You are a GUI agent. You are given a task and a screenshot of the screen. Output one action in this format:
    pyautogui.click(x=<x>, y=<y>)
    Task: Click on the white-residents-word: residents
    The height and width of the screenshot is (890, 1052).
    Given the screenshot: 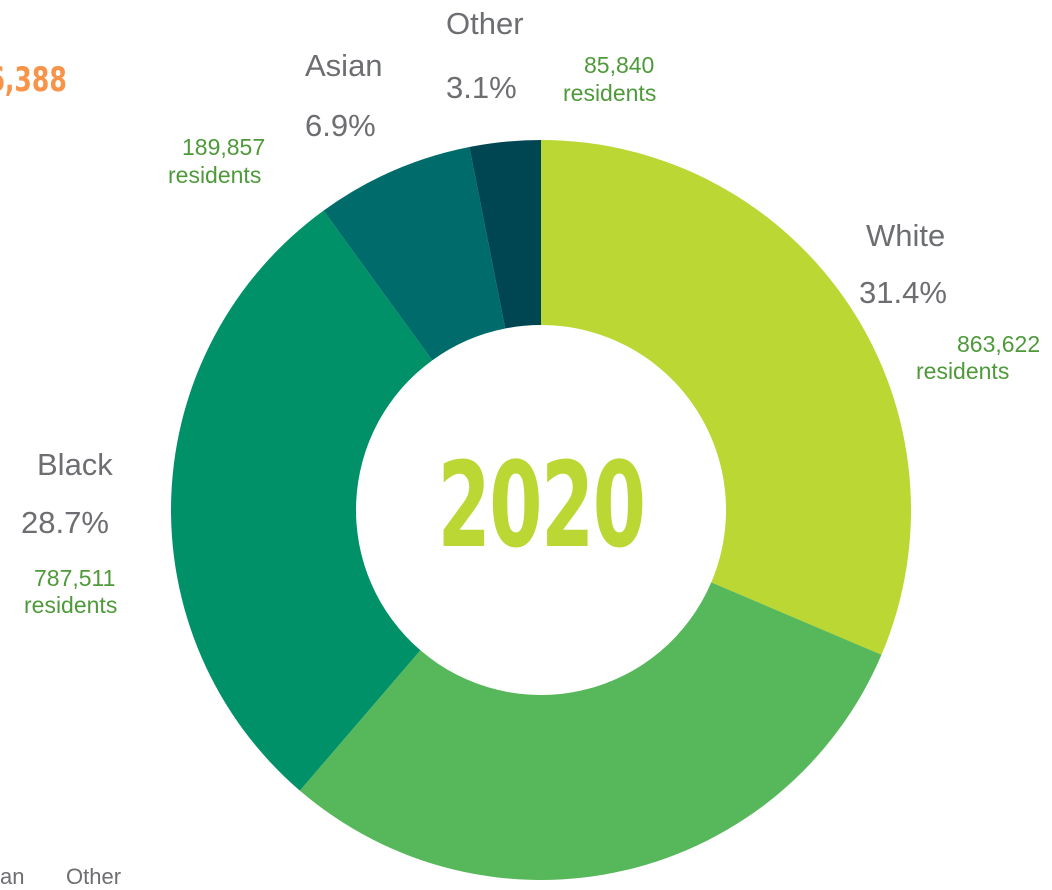 What is the action you would take?
    pyautogui.click(x=963, y=371)
    